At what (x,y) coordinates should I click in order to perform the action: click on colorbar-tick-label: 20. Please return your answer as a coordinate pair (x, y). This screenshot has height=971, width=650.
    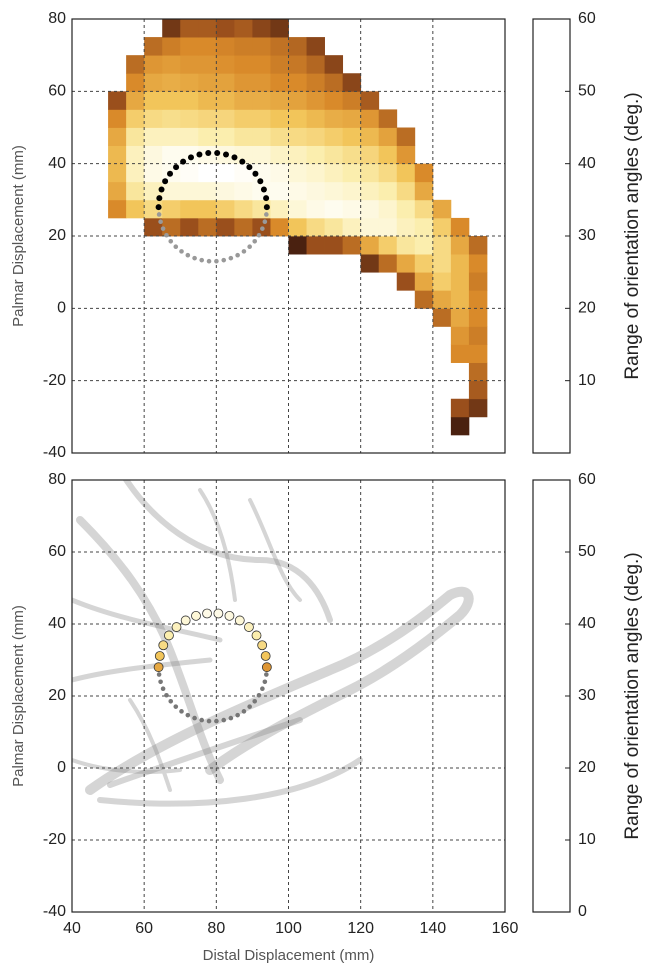
    Looking at the image, I should click on (587, 767).